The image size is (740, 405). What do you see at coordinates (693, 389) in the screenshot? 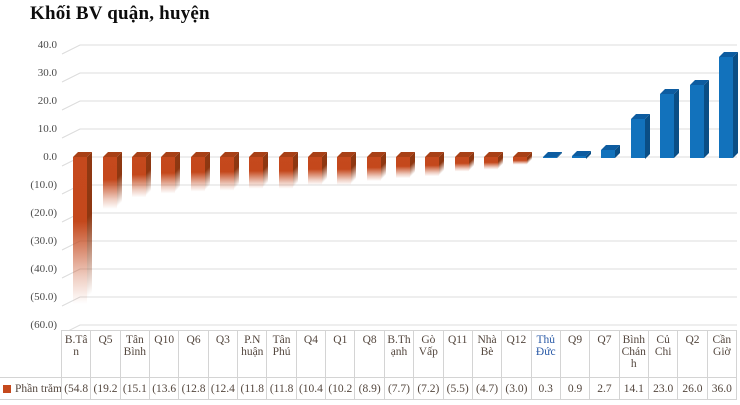
I see `value-cell-Q2: 26.0` at bounding box center [693, 389].